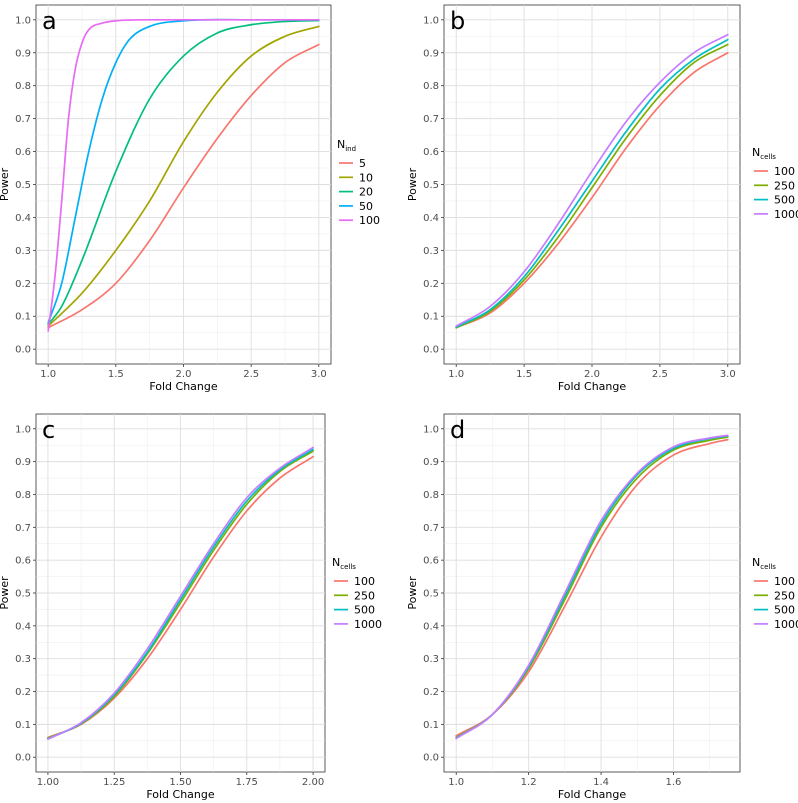  I want to click on x-tick-label: 1.2, so click(529, 782).